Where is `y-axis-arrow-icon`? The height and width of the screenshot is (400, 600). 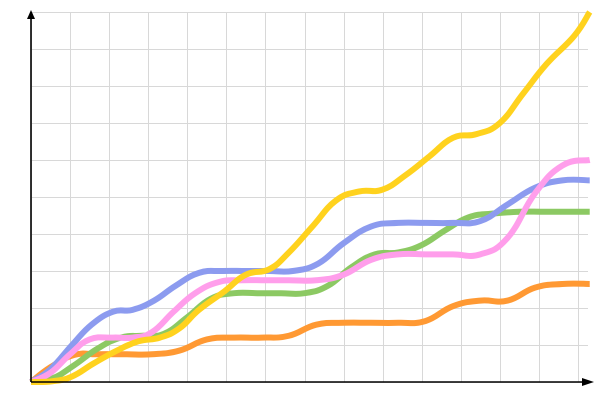 y-axis-arrow-icon is located at coordinates (31, 14).